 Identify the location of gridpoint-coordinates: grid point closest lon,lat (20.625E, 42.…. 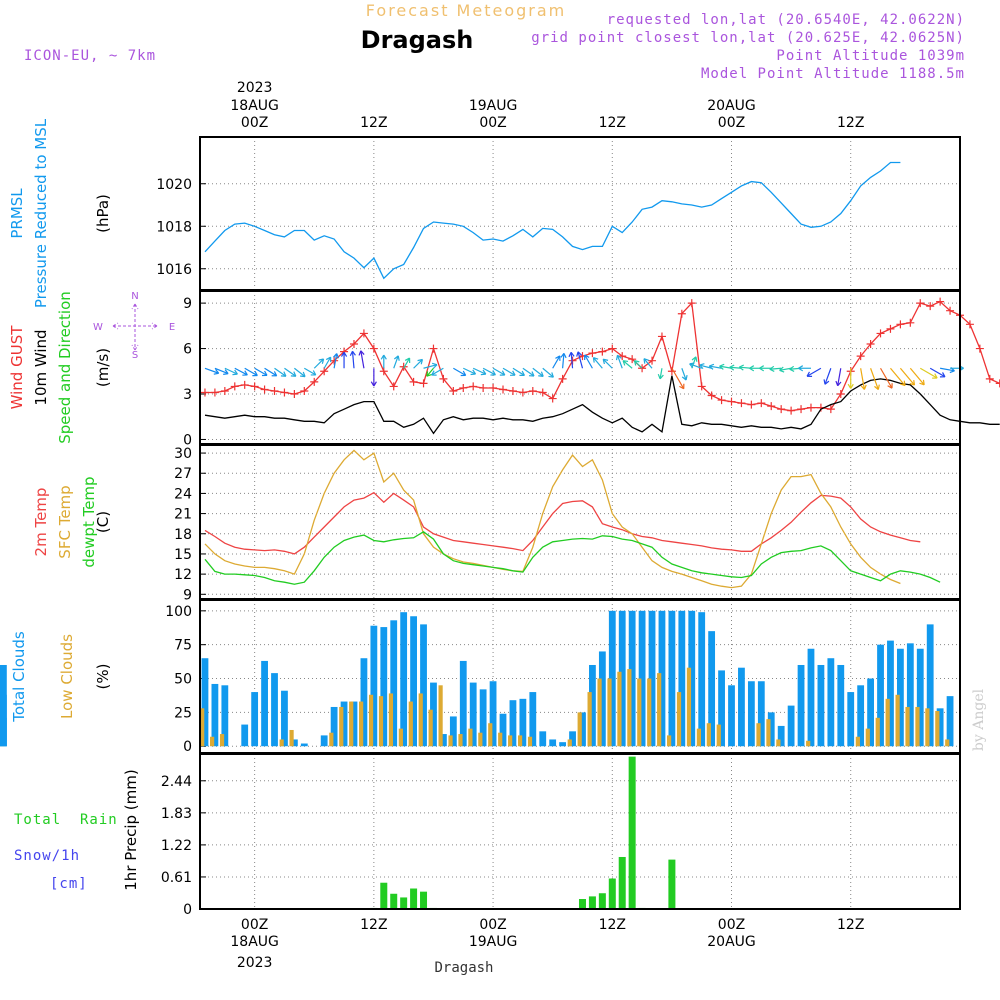
(748, 38).